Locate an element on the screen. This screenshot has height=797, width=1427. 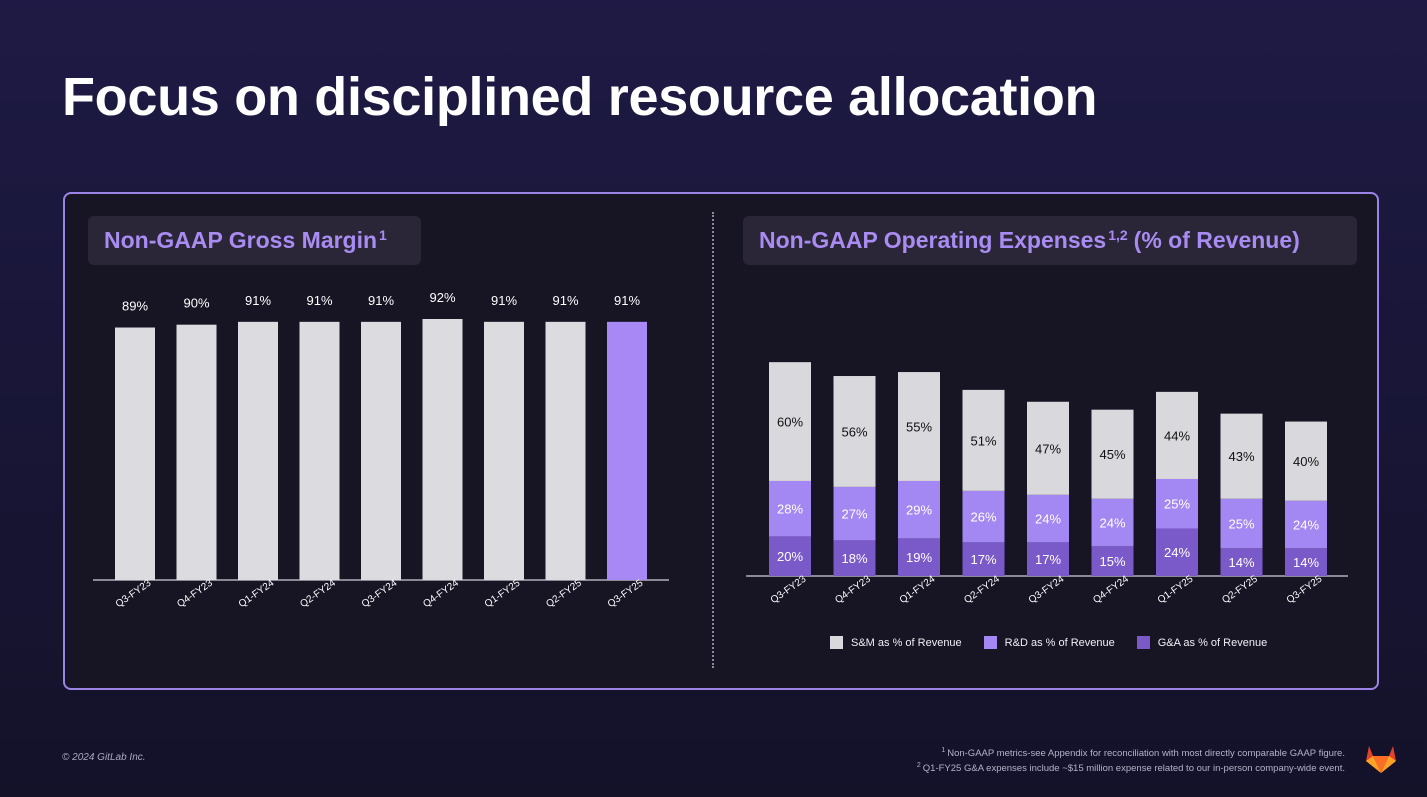
gm-tick-label: Q1-FY24 is located at coordinates (257, 594).